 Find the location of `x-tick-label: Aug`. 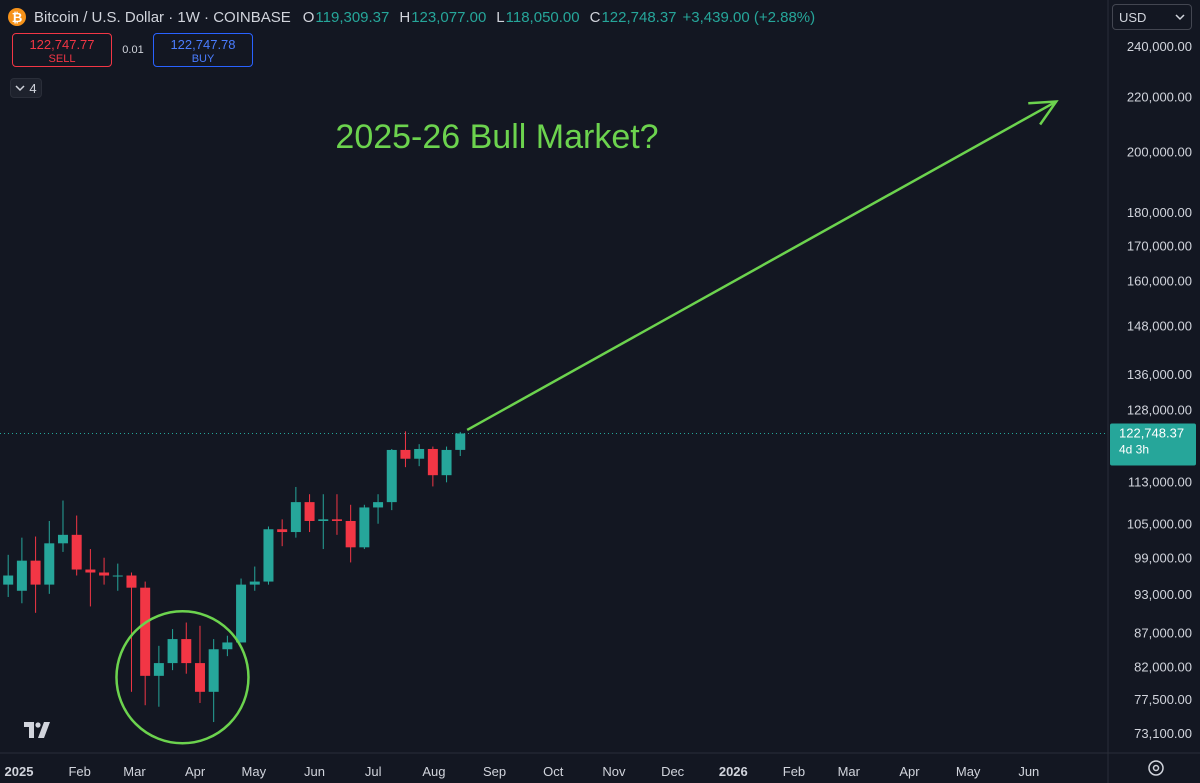

x-tick-label: Aug is located at coordinates (433, 771).